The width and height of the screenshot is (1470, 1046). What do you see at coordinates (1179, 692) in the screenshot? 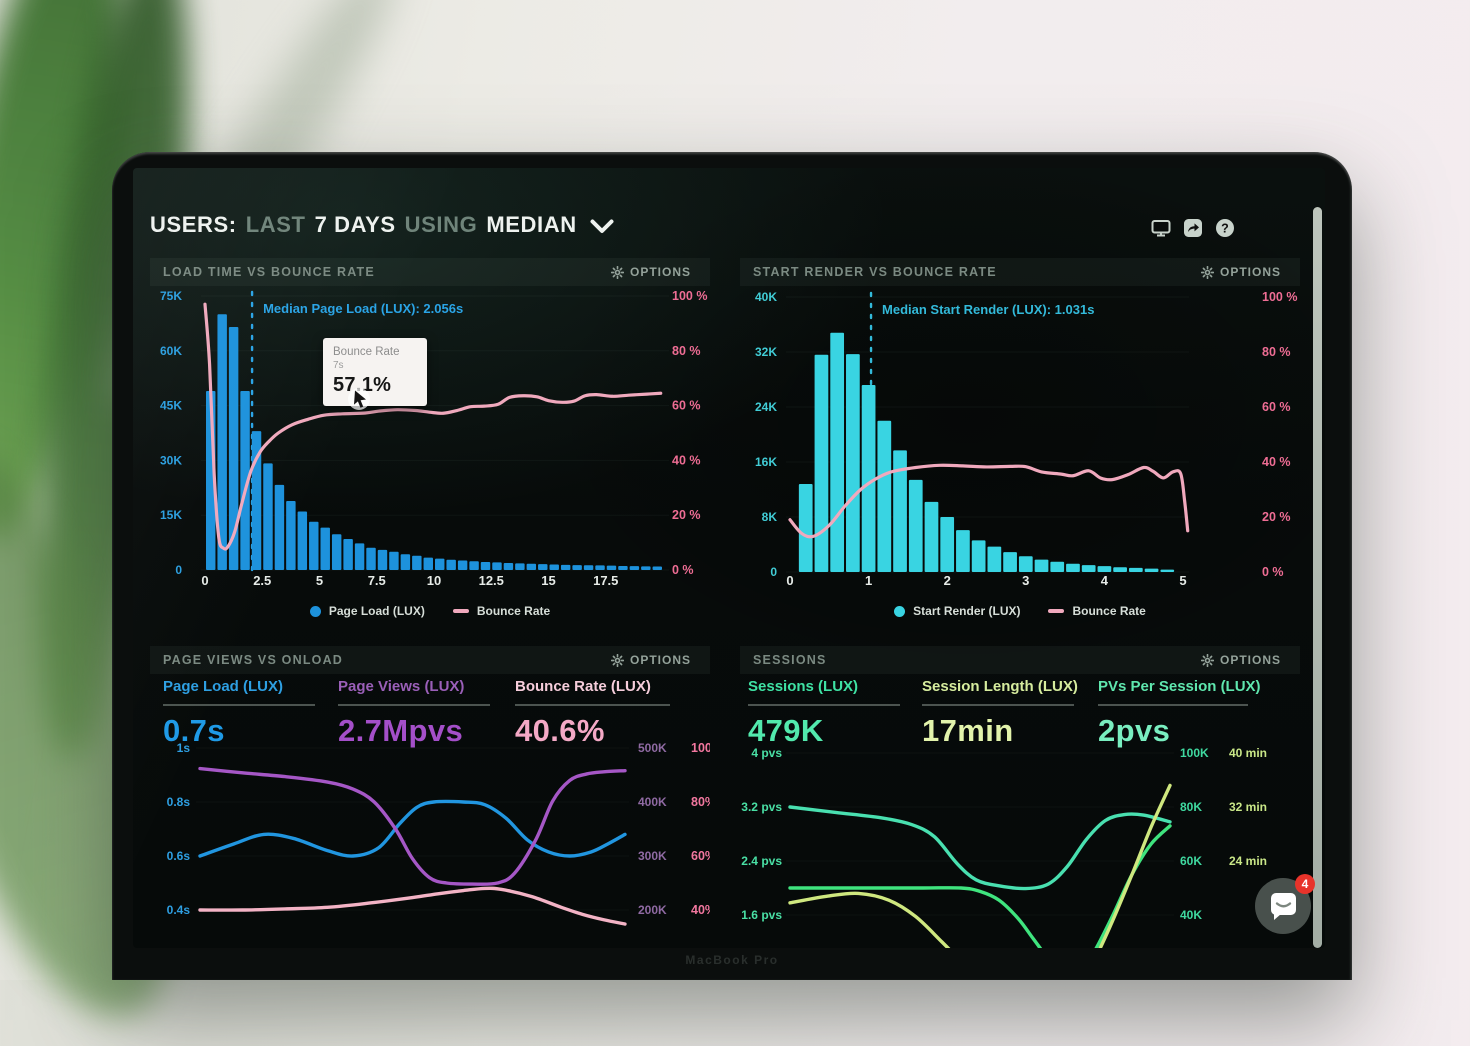
I see `metric-label: PVs Per Session (LUX)` at bounding box center [1179, 692].